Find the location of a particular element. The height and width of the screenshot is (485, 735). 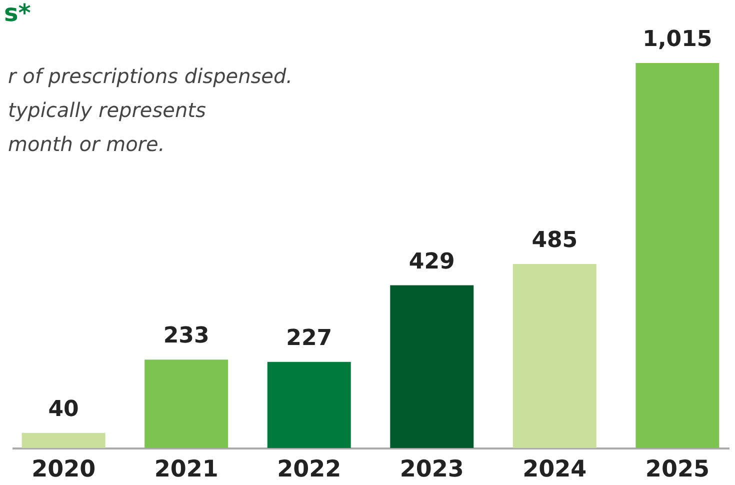

x-tick-label: 2024 is located at coordinates (554, 469).